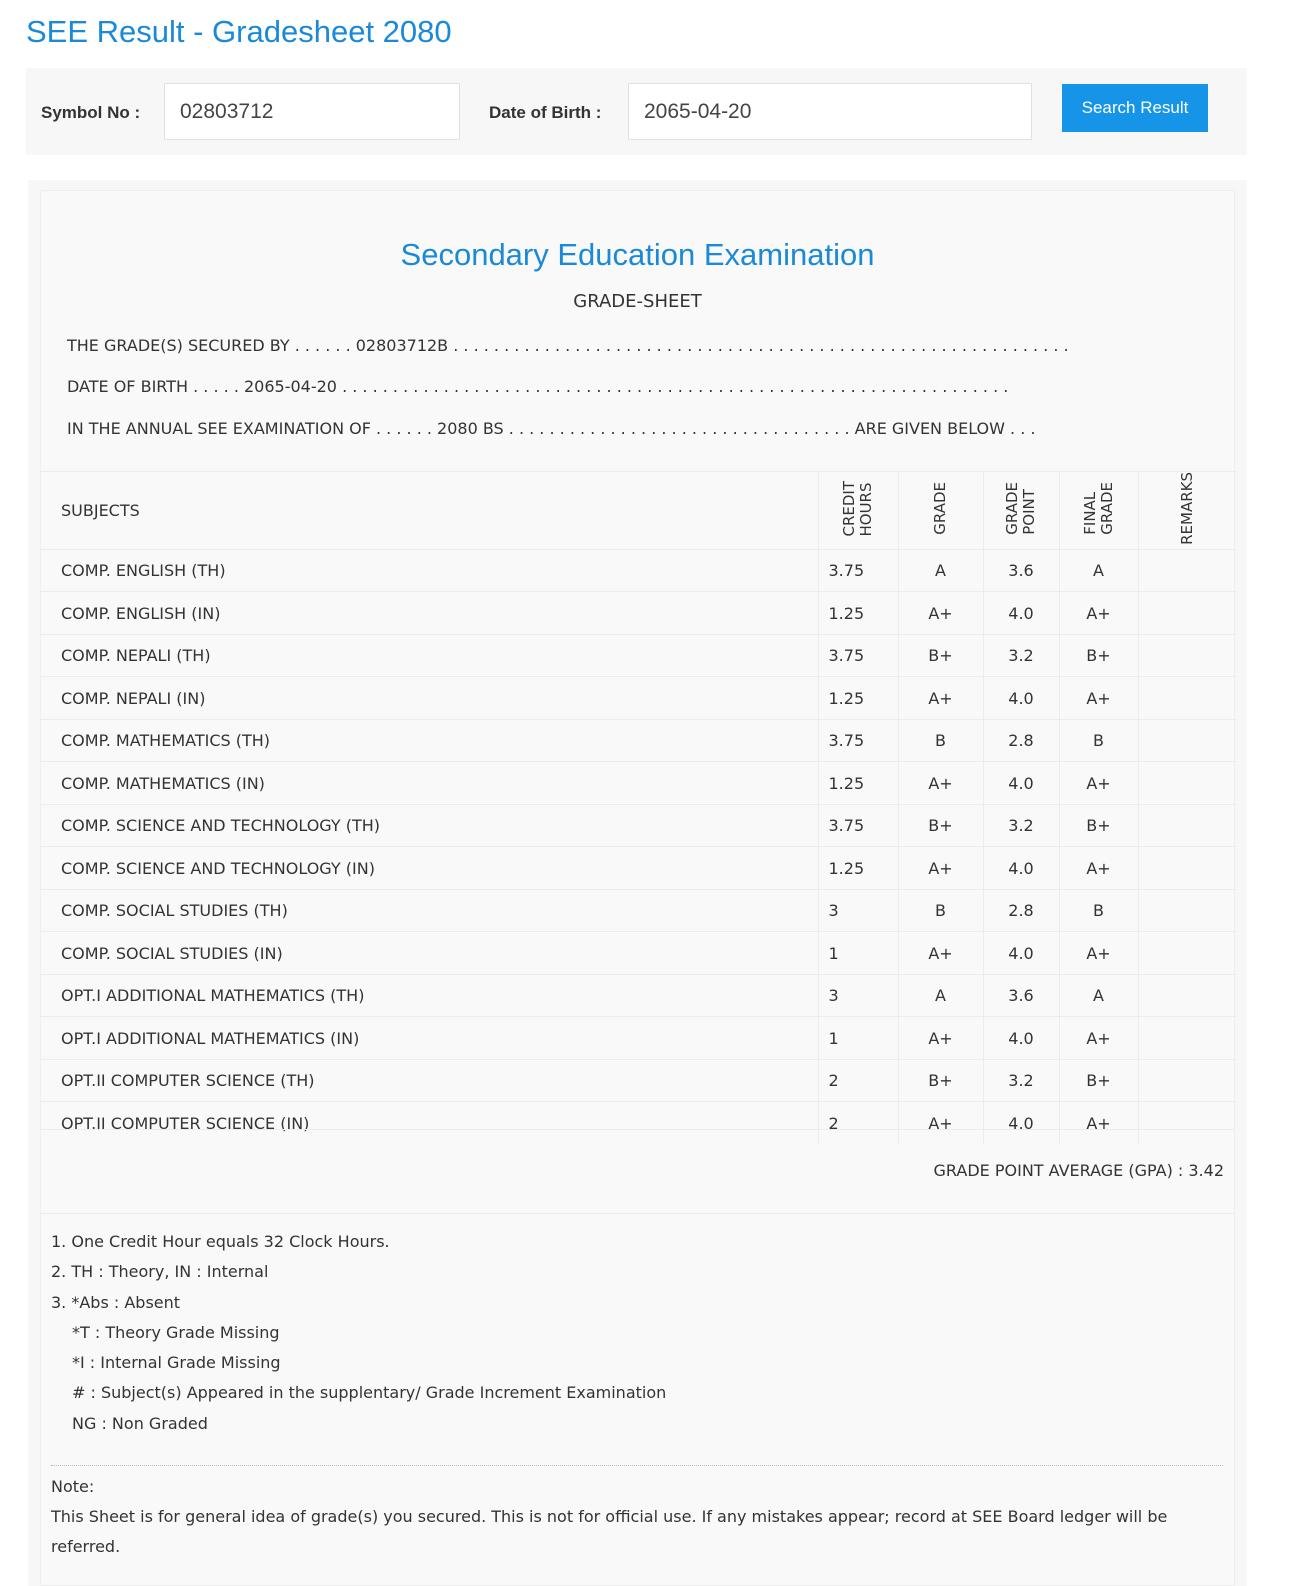  Describe the element at coordinates (429, 613) in the screenshot. I see `subject-cell: COMP. ENGLISH (IN)` at that location.